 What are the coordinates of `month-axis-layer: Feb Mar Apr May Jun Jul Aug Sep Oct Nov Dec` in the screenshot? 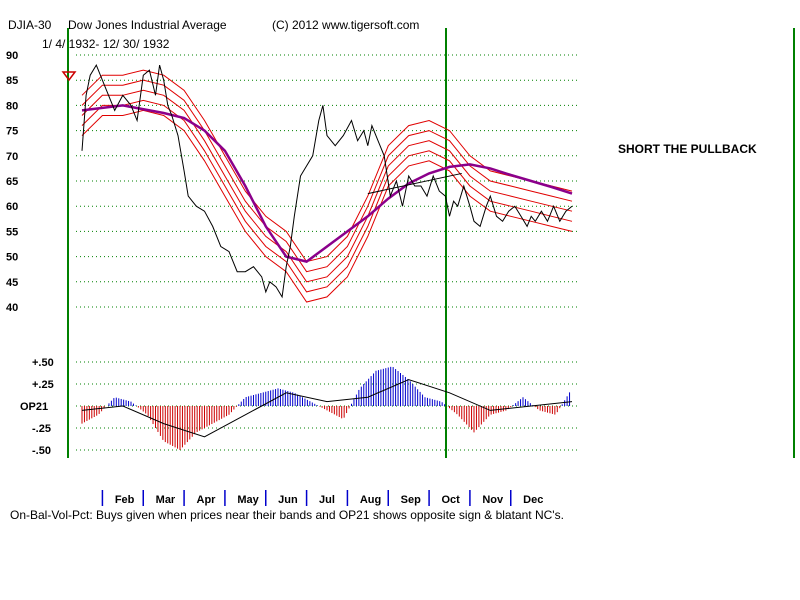 It's located at (322, 498).